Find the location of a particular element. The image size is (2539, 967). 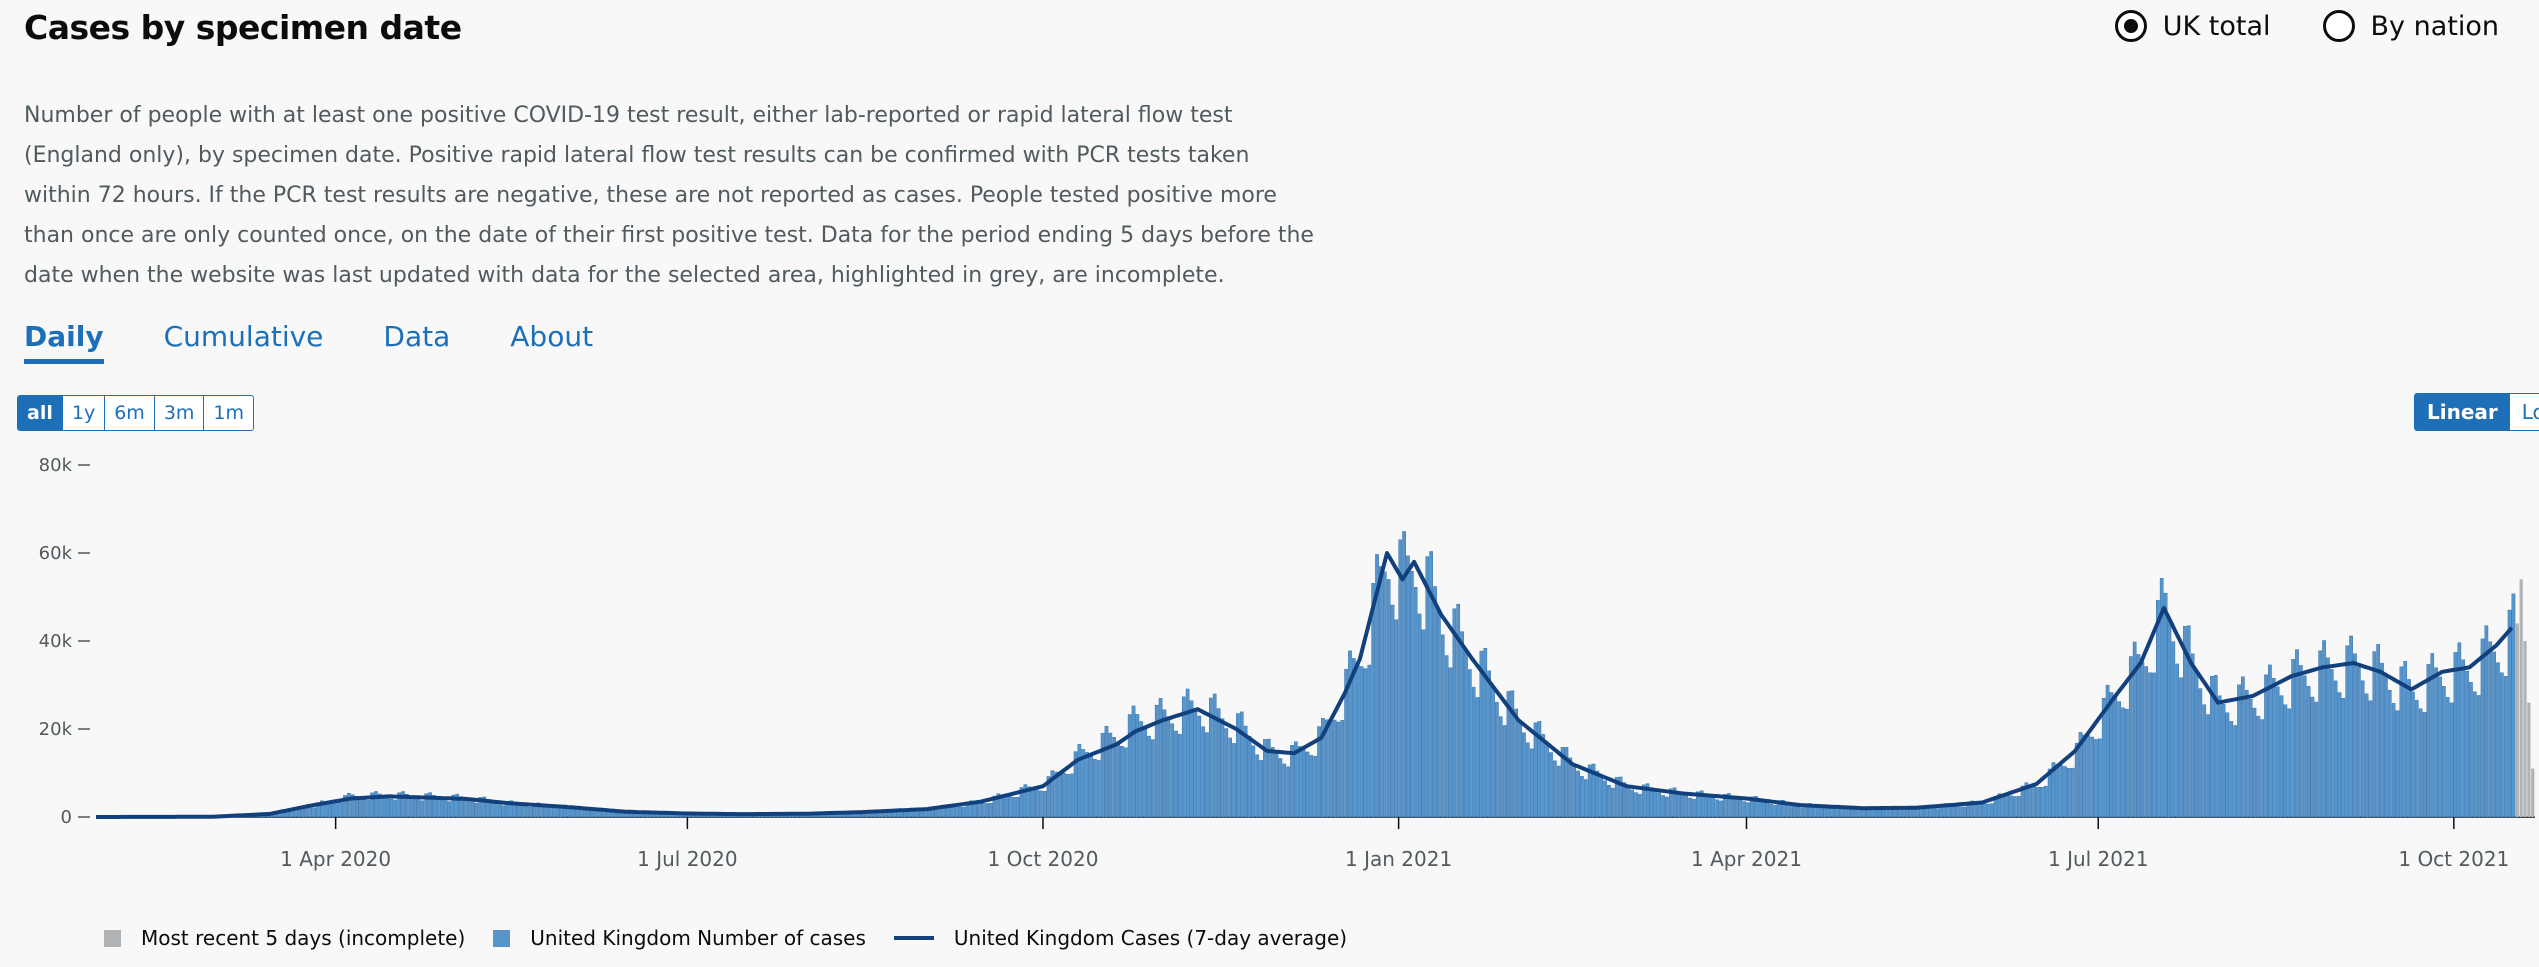

scale-linear-button: Linear is located at coordinates (2462, 412).